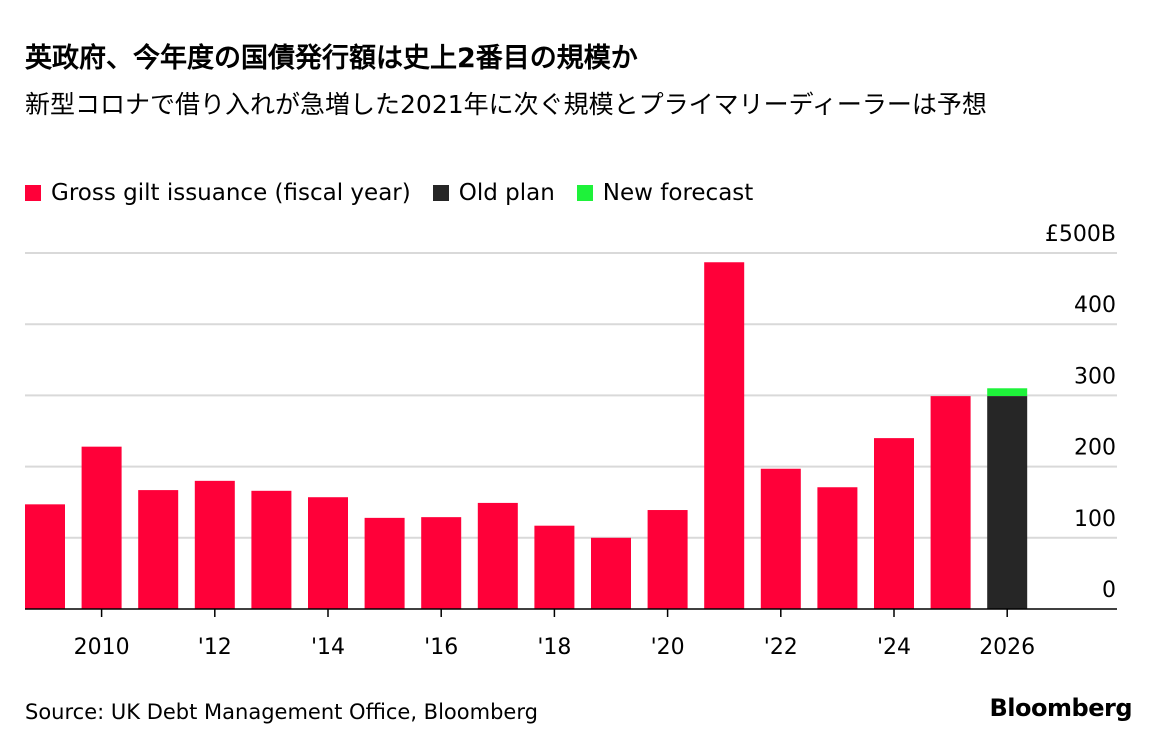  Describe the element at coordinates (837, 548) in the screenshot. I see `bar-issuance-2023` at that location.